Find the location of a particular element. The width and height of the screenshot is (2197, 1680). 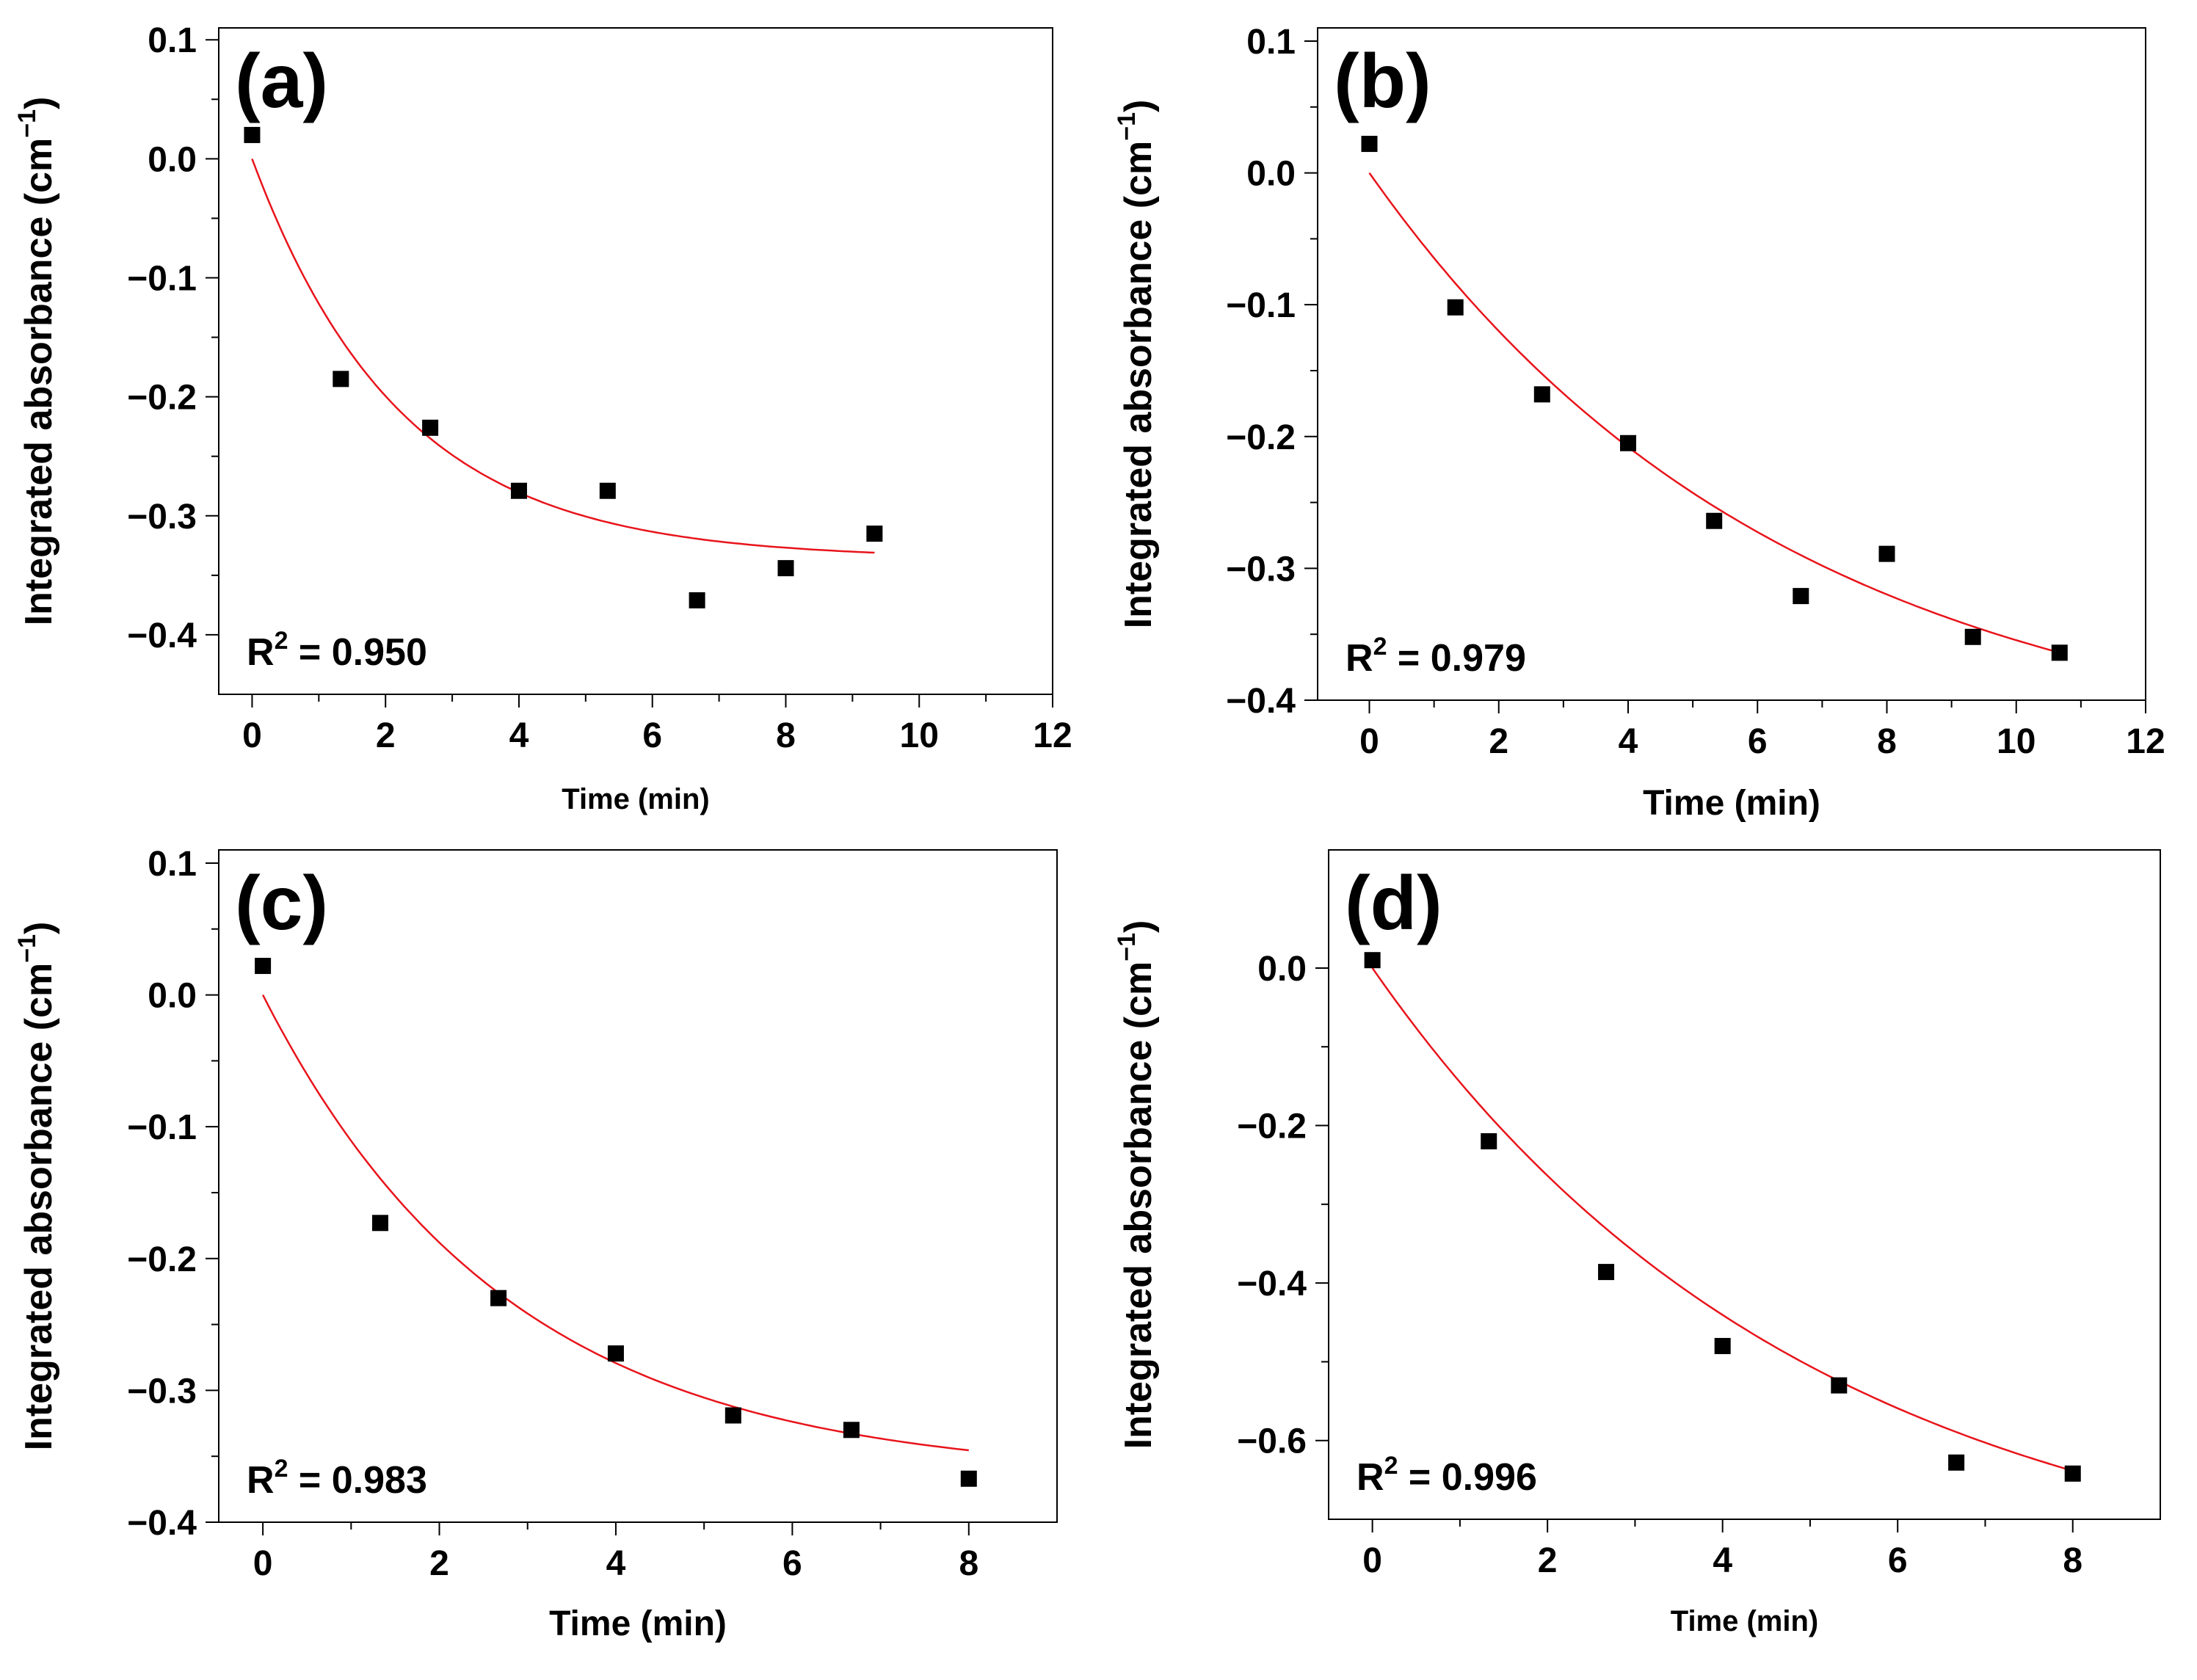

r-squared-label: R2 = 0.950 is located at coordinates (337, 650).